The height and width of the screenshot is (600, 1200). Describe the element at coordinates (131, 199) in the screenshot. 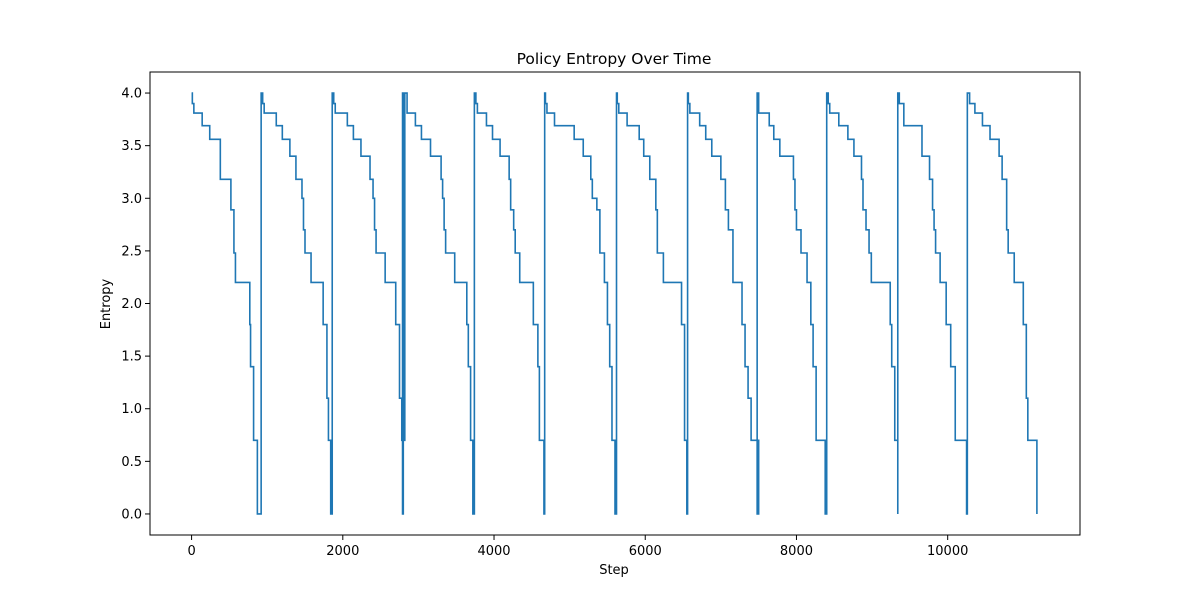

I see `y-tick-label: 3.0` at that location.